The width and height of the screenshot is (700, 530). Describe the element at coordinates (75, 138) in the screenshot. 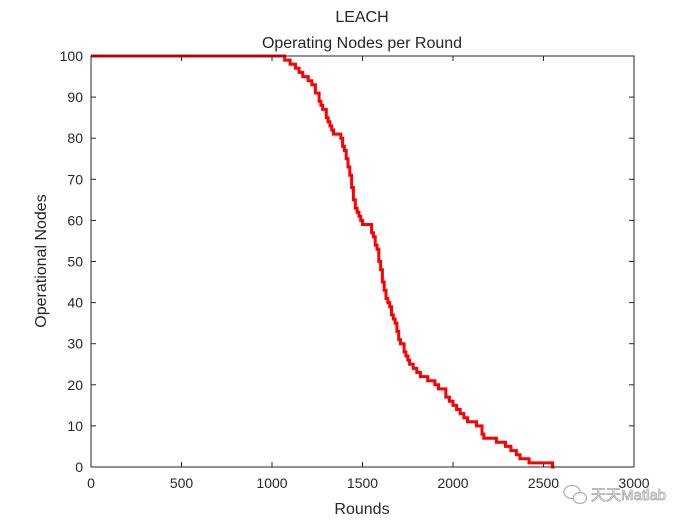

I see `y-tick-label: 80` at that location.